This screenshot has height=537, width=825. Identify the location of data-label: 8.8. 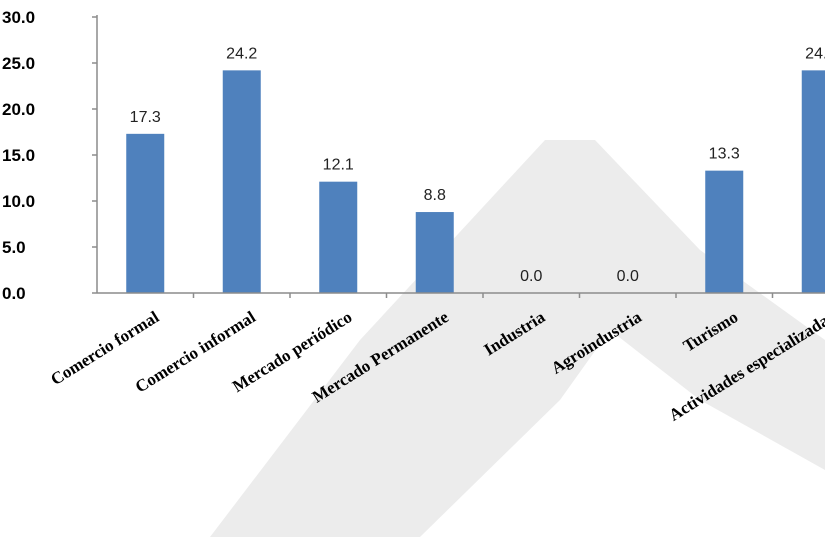
(435, 195).